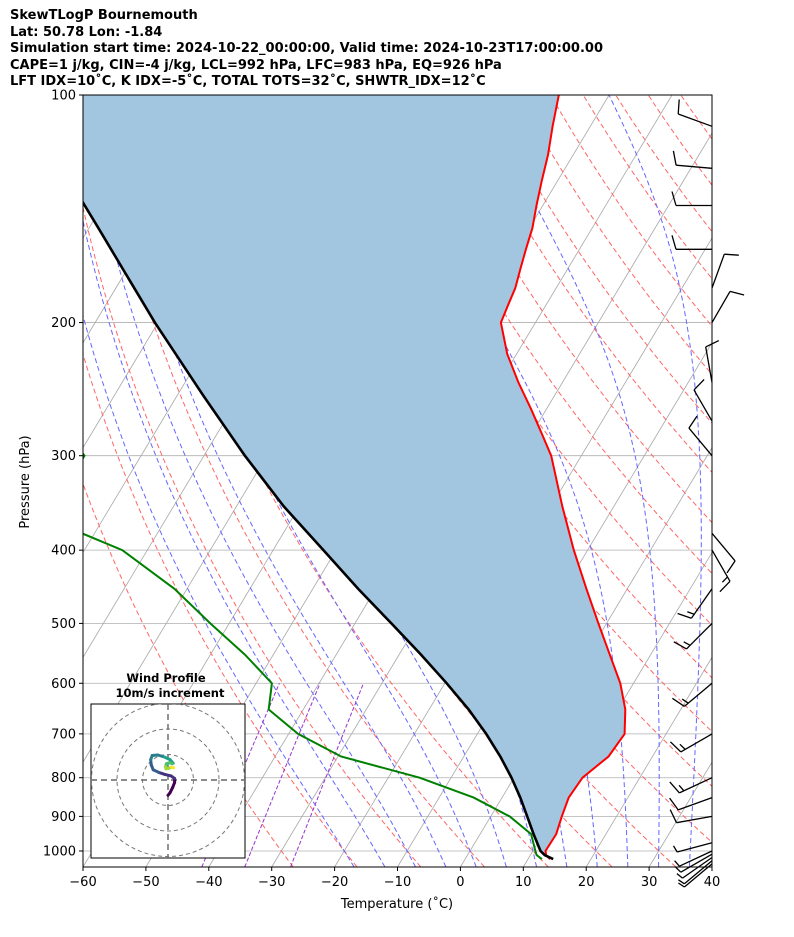 The image size is (794, 937). What do you see at coordinates (334, 882) in the screenshot?
I see `x-tick-label: −20` at bounding box center [334, 882].